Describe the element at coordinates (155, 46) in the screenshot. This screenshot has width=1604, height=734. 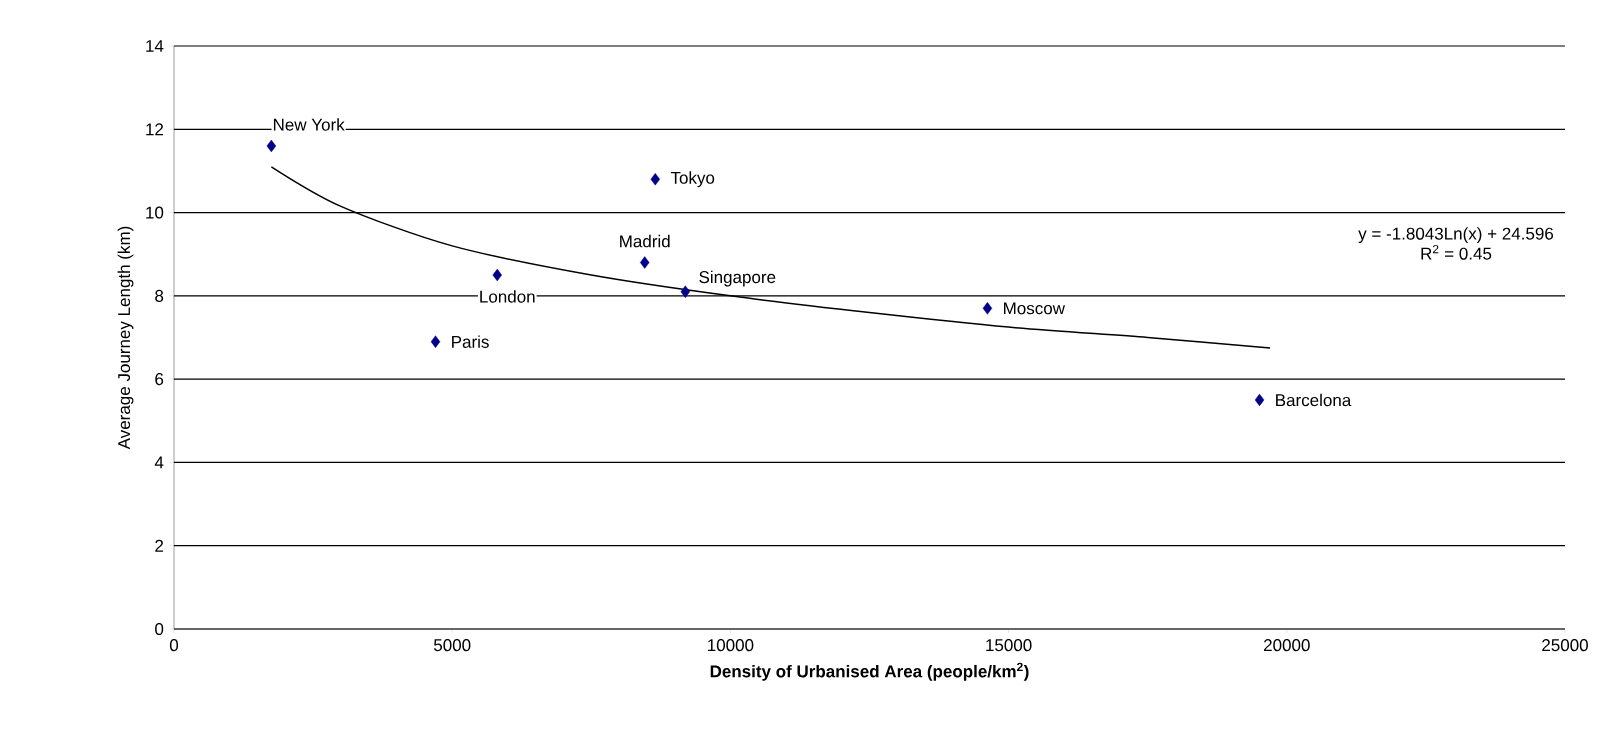
I see `y-tick-label: 14` at that location.